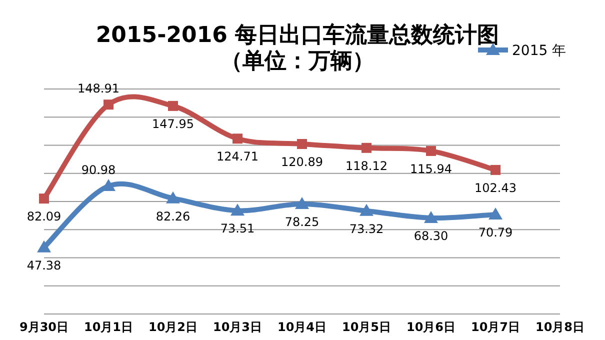  I want to click on data-label: 47.38, so click(44, 265).